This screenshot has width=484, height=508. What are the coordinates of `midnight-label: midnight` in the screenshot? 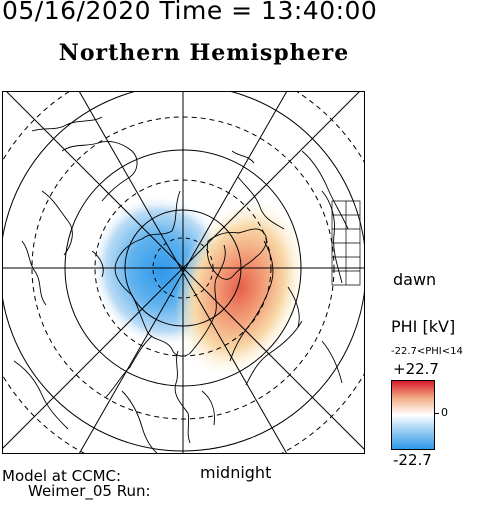 It's located at (236, 472).